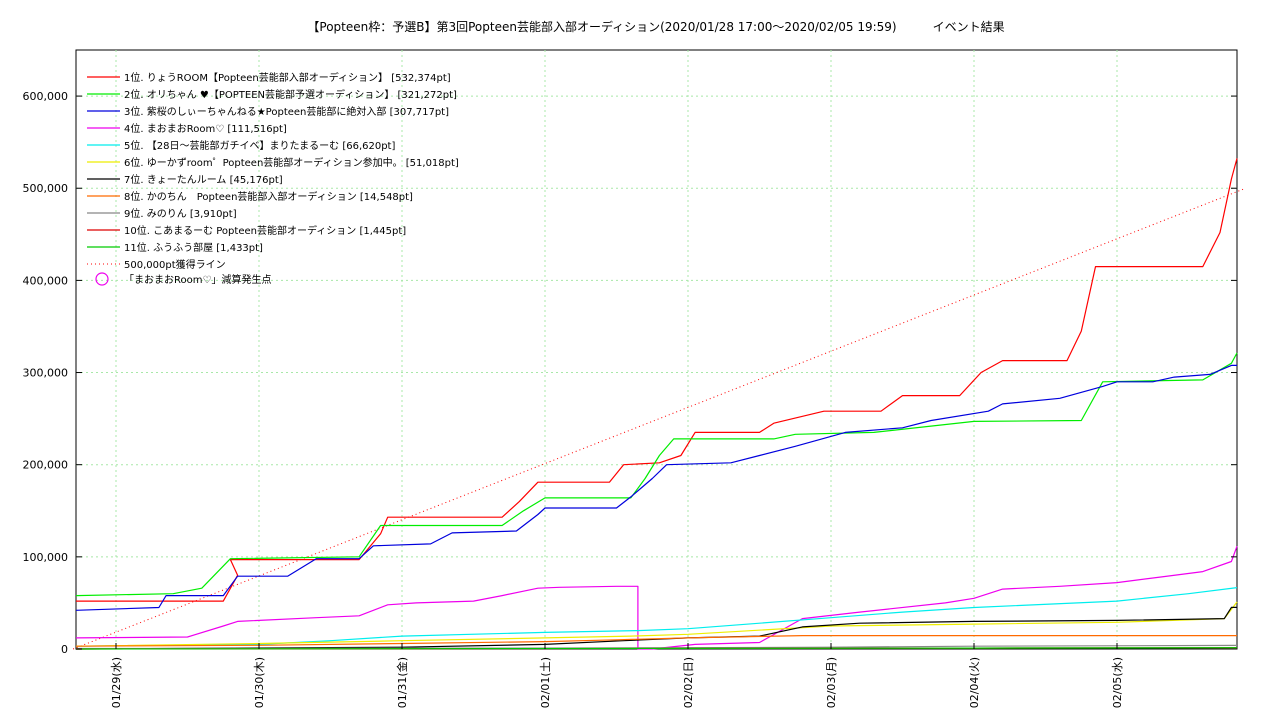  Describe the element at coordinates (402, 682) in the screenshot. I see `x-tick-label: 01/31(金)` at that location.